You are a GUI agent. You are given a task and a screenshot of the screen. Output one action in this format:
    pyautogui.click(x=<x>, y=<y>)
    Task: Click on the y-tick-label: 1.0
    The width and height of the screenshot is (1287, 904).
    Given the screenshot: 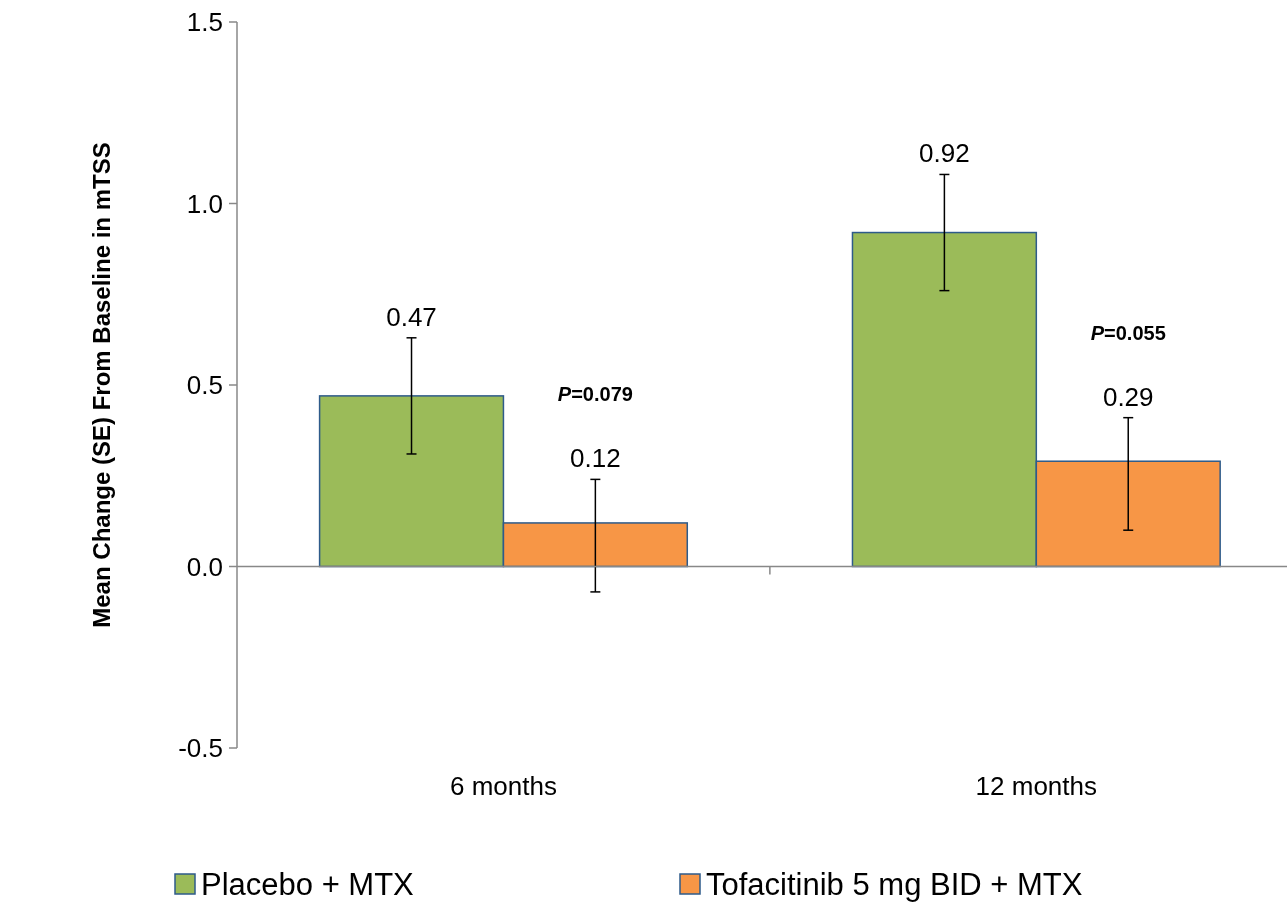 What is the action you would take?
    pyautogui.click(x=204, y=203)
    